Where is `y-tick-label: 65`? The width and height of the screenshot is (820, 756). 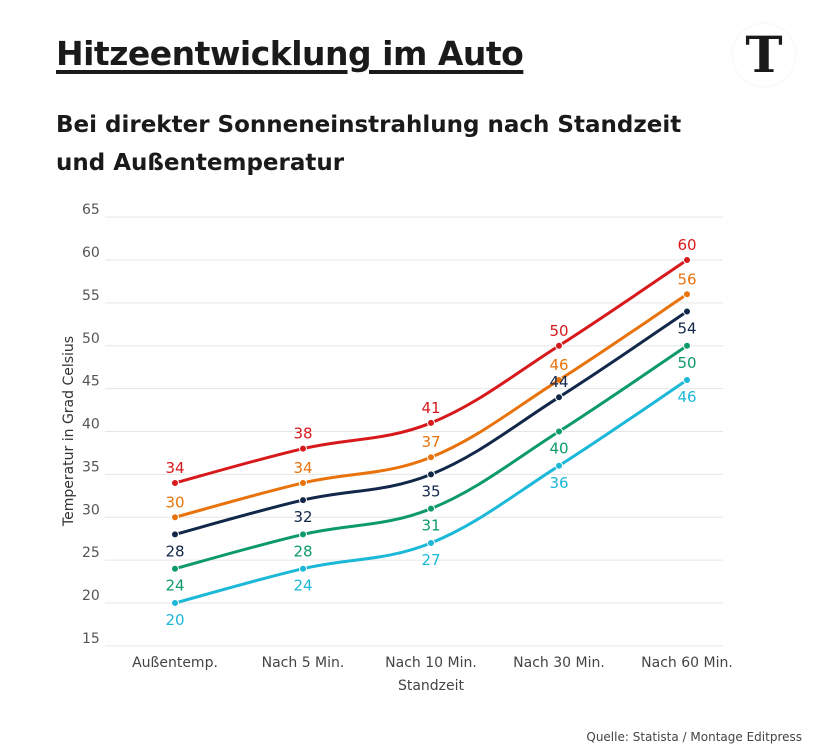
y-tick-label: 65 is located at coordinates (91, 210).